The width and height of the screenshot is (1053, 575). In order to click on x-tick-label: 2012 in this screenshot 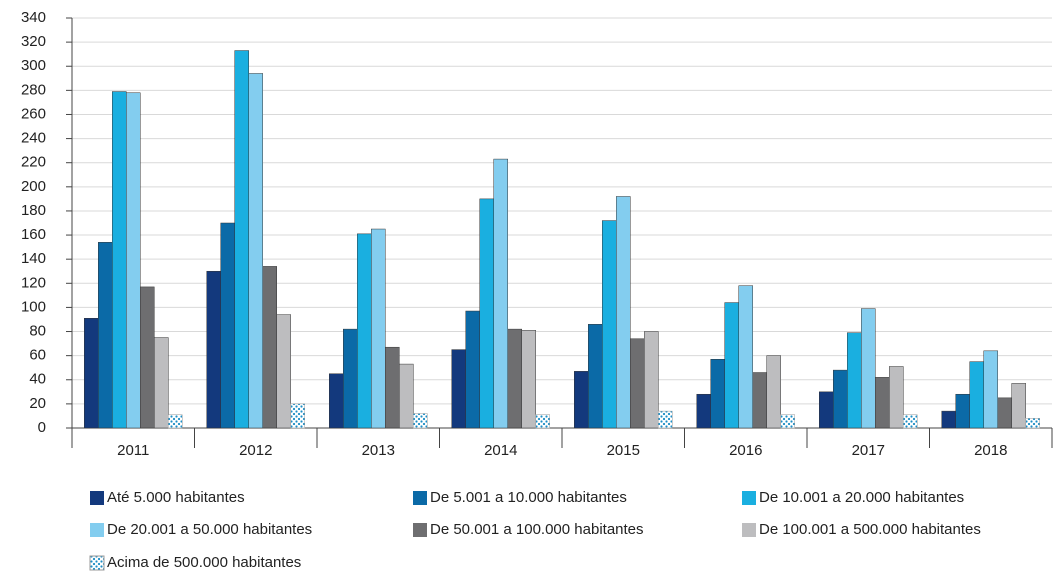, I will do `click(255, 450)`.